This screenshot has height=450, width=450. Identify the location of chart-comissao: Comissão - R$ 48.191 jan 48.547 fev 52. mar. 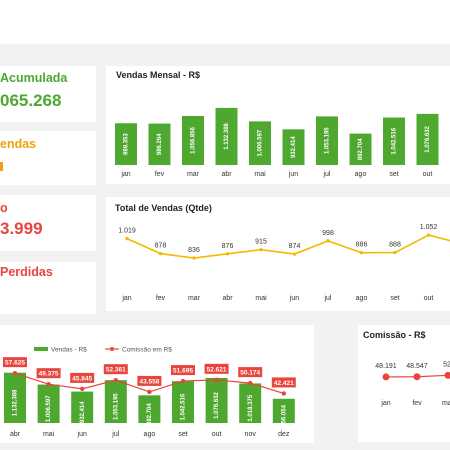
(404, 383).